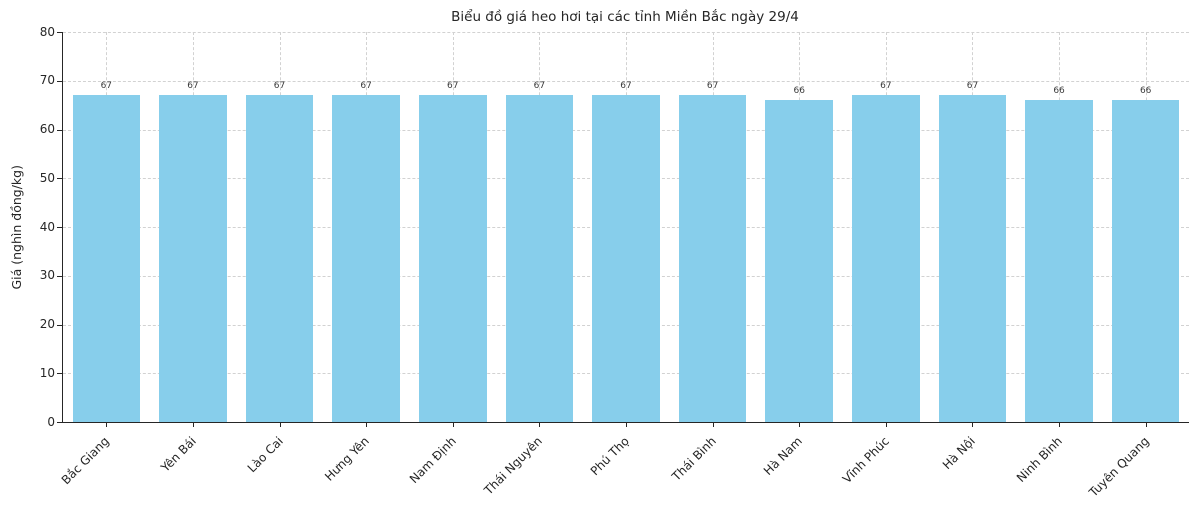  I want to click on y-tick-label: 10, so click(47, 372).